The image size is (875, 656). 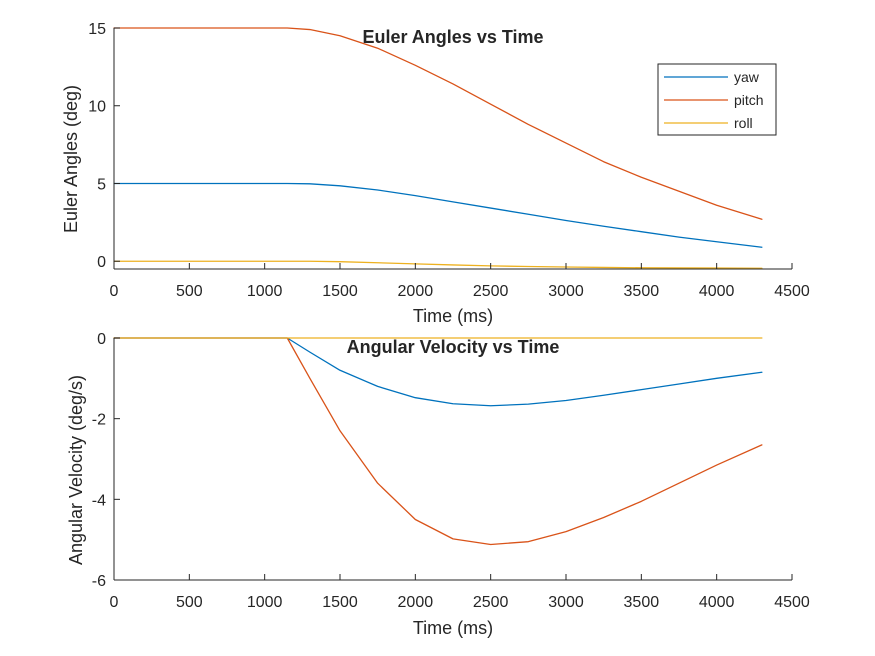 What do you see at coordinates (453, 316) in the screenshot?
I see `euler-angles-x-axis-label: Time (ms)` at bounding box center [453, 316].